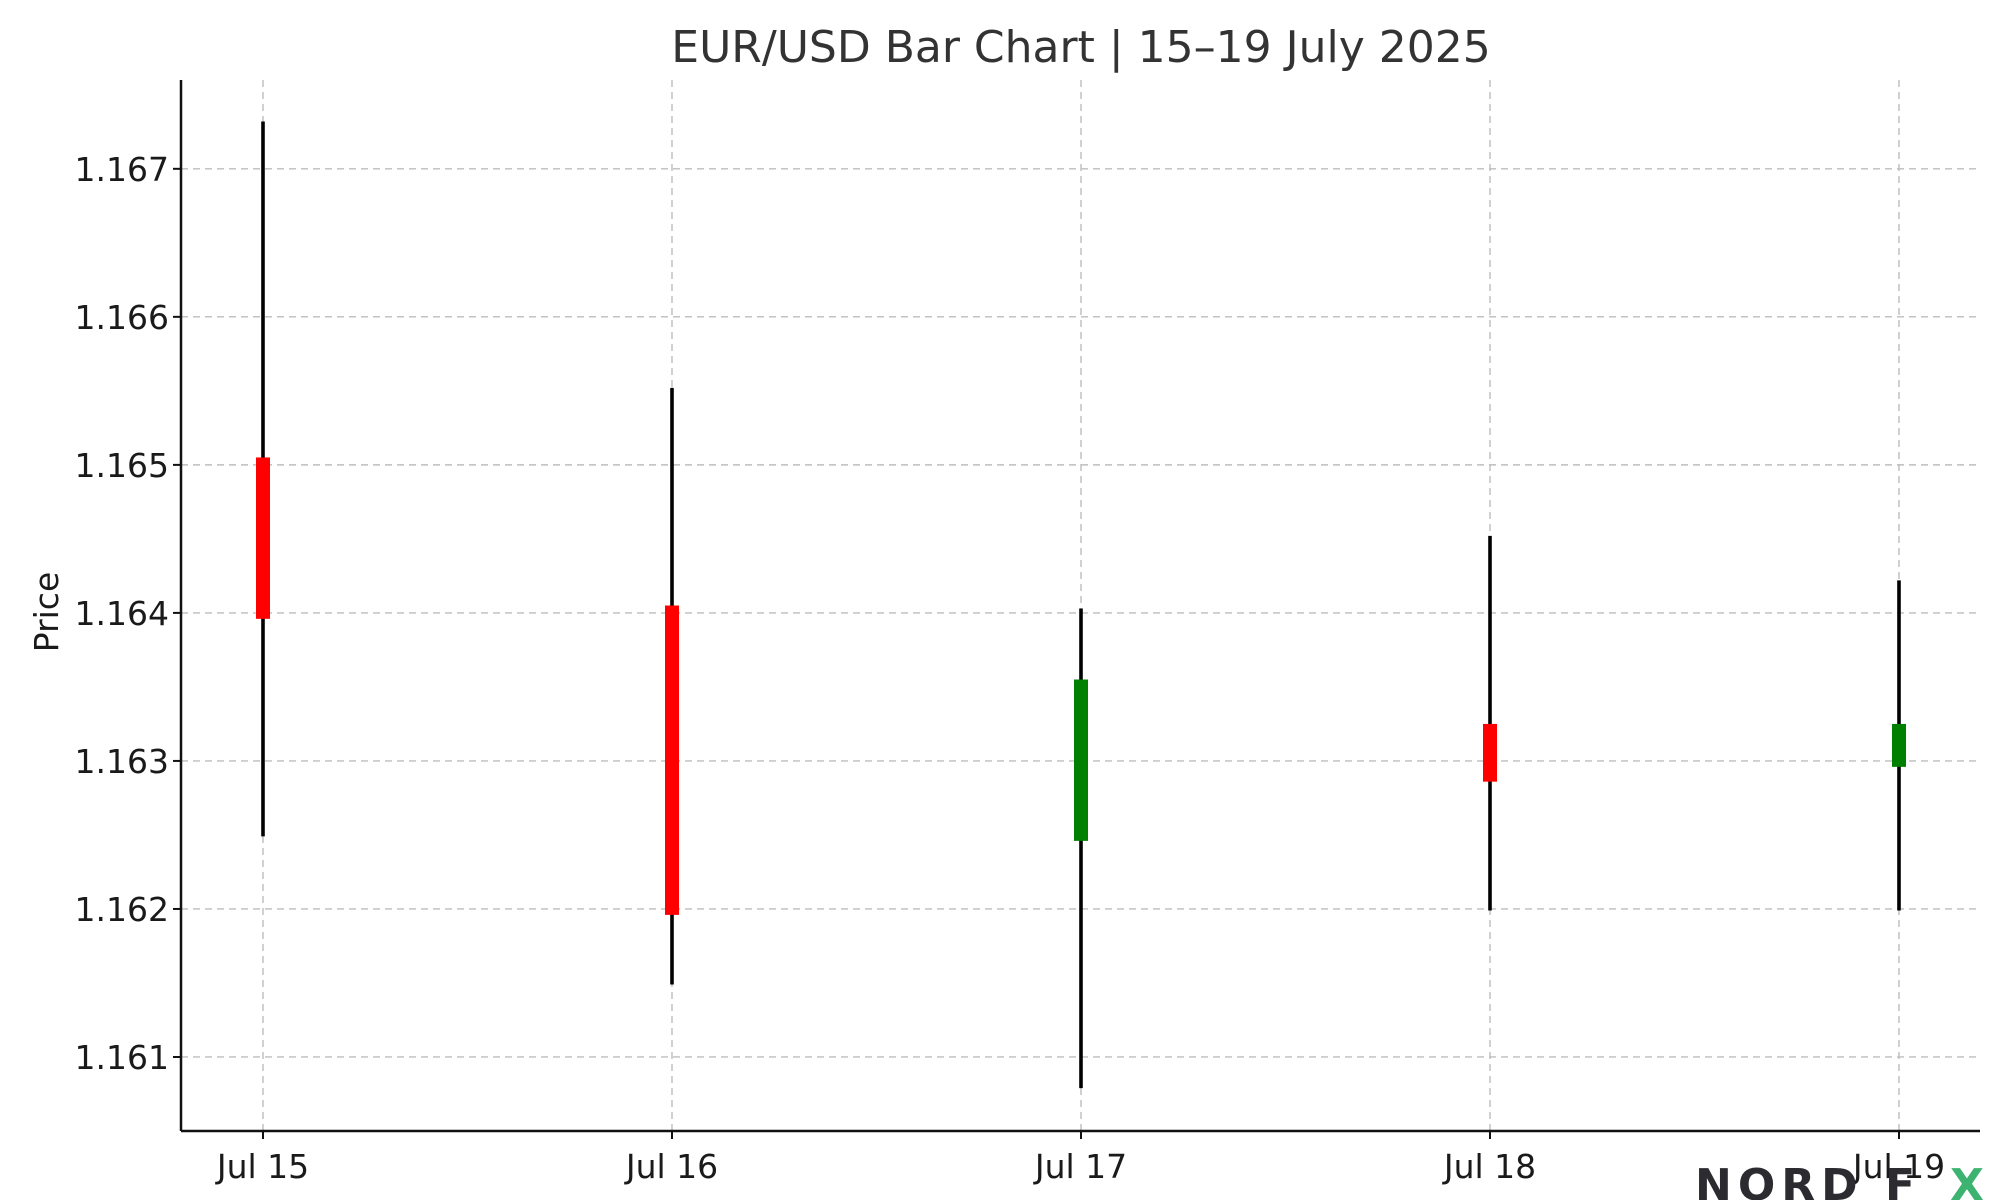 Image resolution: width=2000 pixels, height=1200 pixels. What do you see at coordinates (1967, 1180) in the screenshot?
I see `logo-accent-x: X` at bounding box center [1967, 1180].